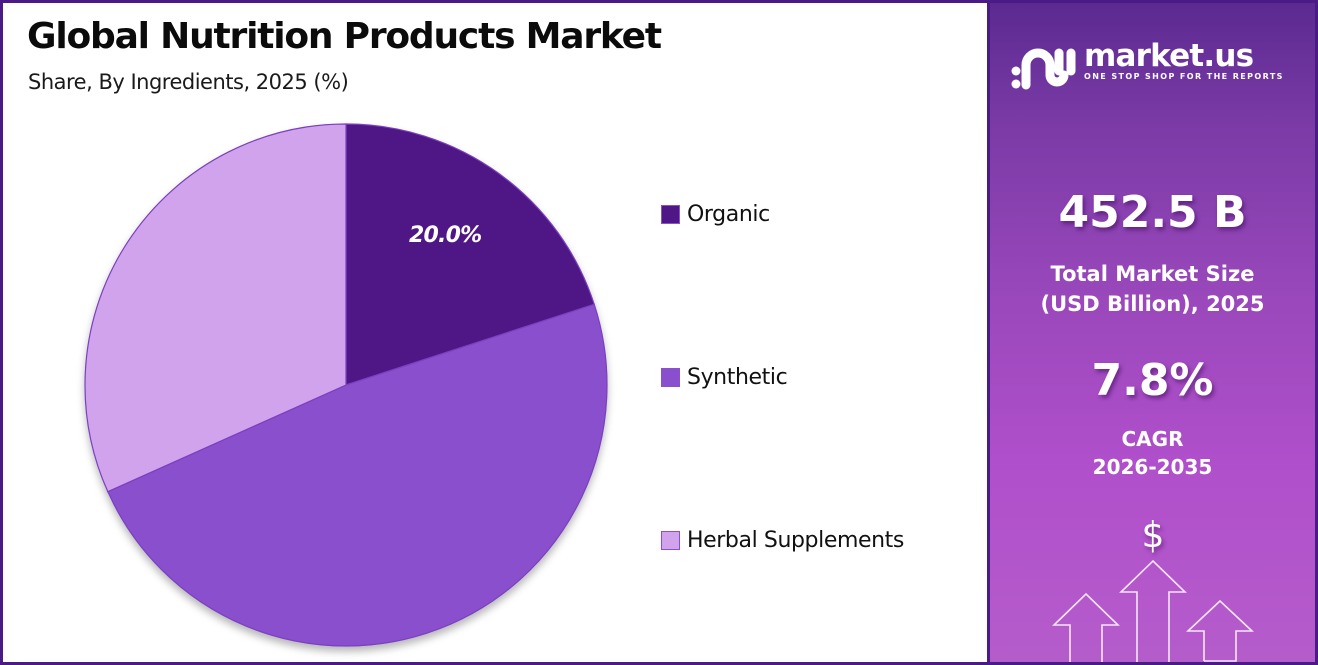 Image resolution: width=1318 pixels, height=665 pixels. What do you see at coordinates (795, 540) in the screenshot?
I see `legend-label-herbal-supplements: Herbal Supplements` at bounding box center [795, 540].